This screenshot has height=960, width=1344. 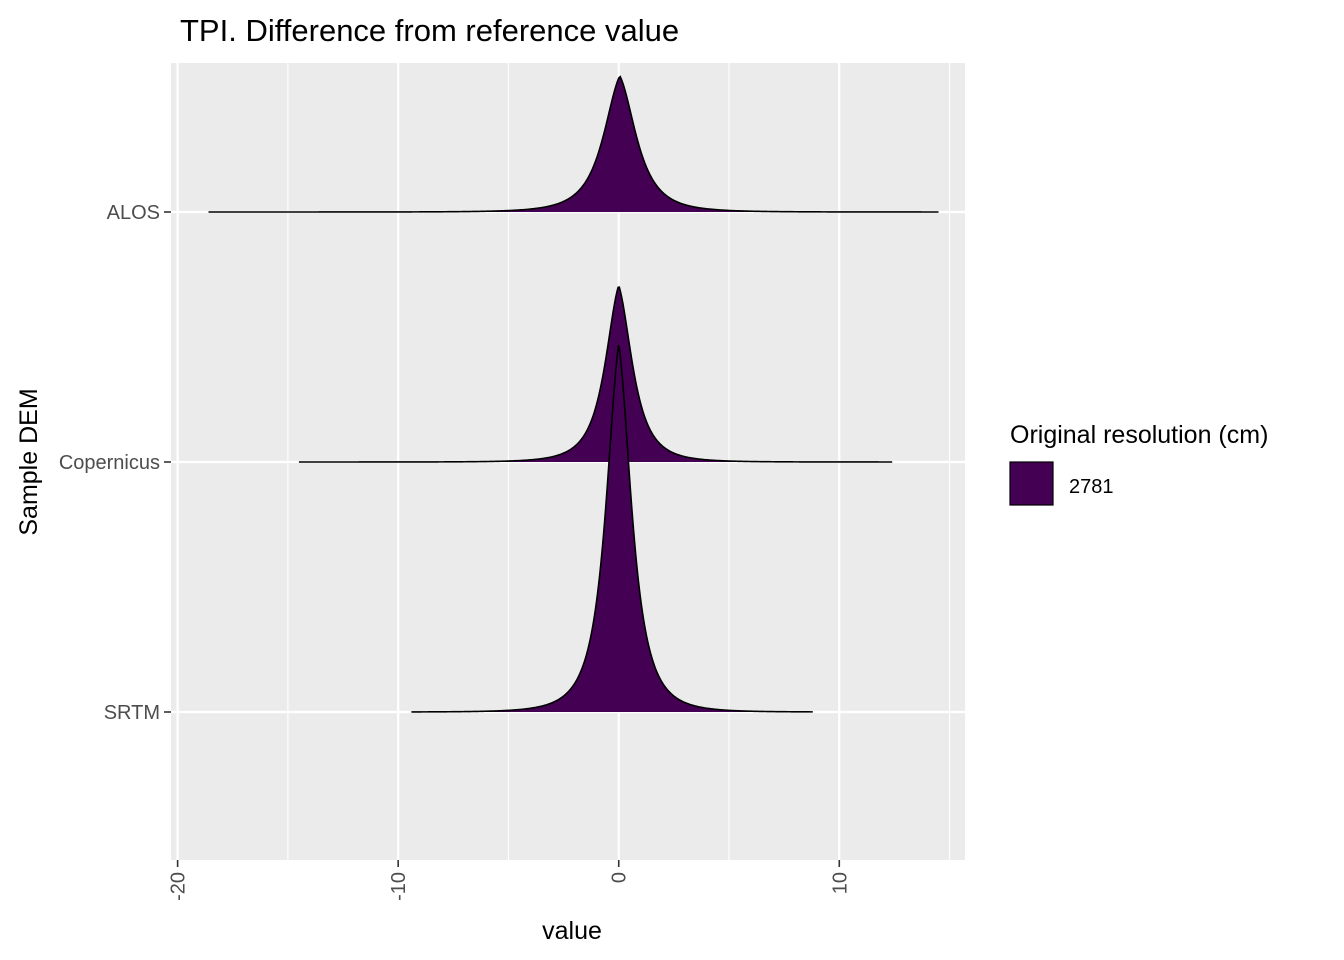 I want to click on x-axis-title: value, so click(x=572, y=931).